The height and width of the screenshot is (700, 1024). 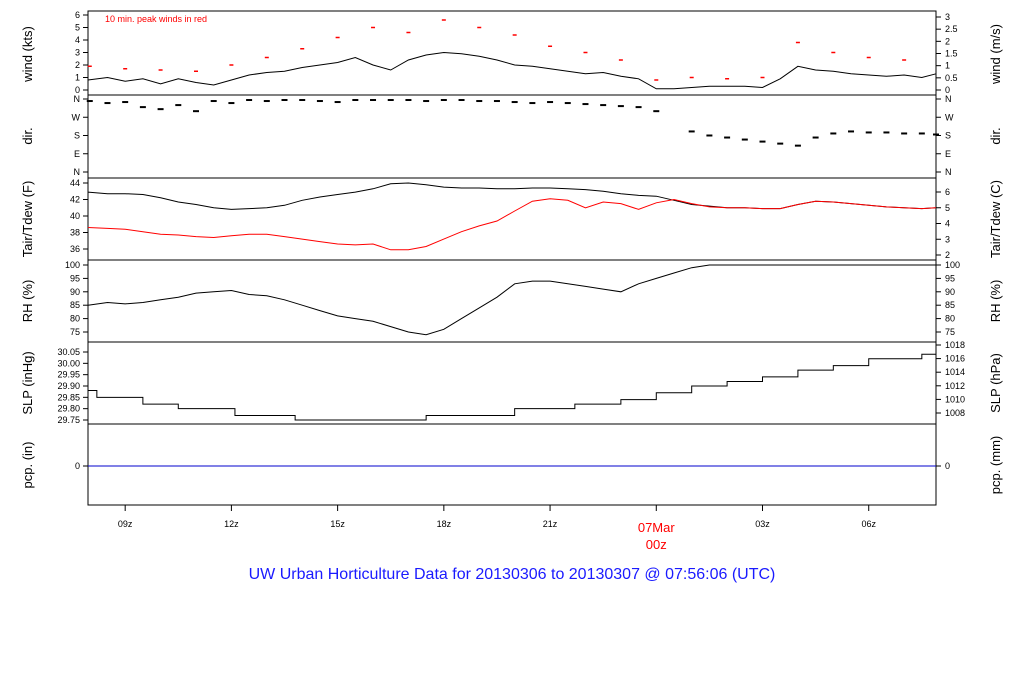 What do you see at coordinates (497, 528) in the screenshot?
I see `x-axis: 09z 12z 15z 18z 21z 03z 06z 07Mar 00z` at bounding box center [497, 528].